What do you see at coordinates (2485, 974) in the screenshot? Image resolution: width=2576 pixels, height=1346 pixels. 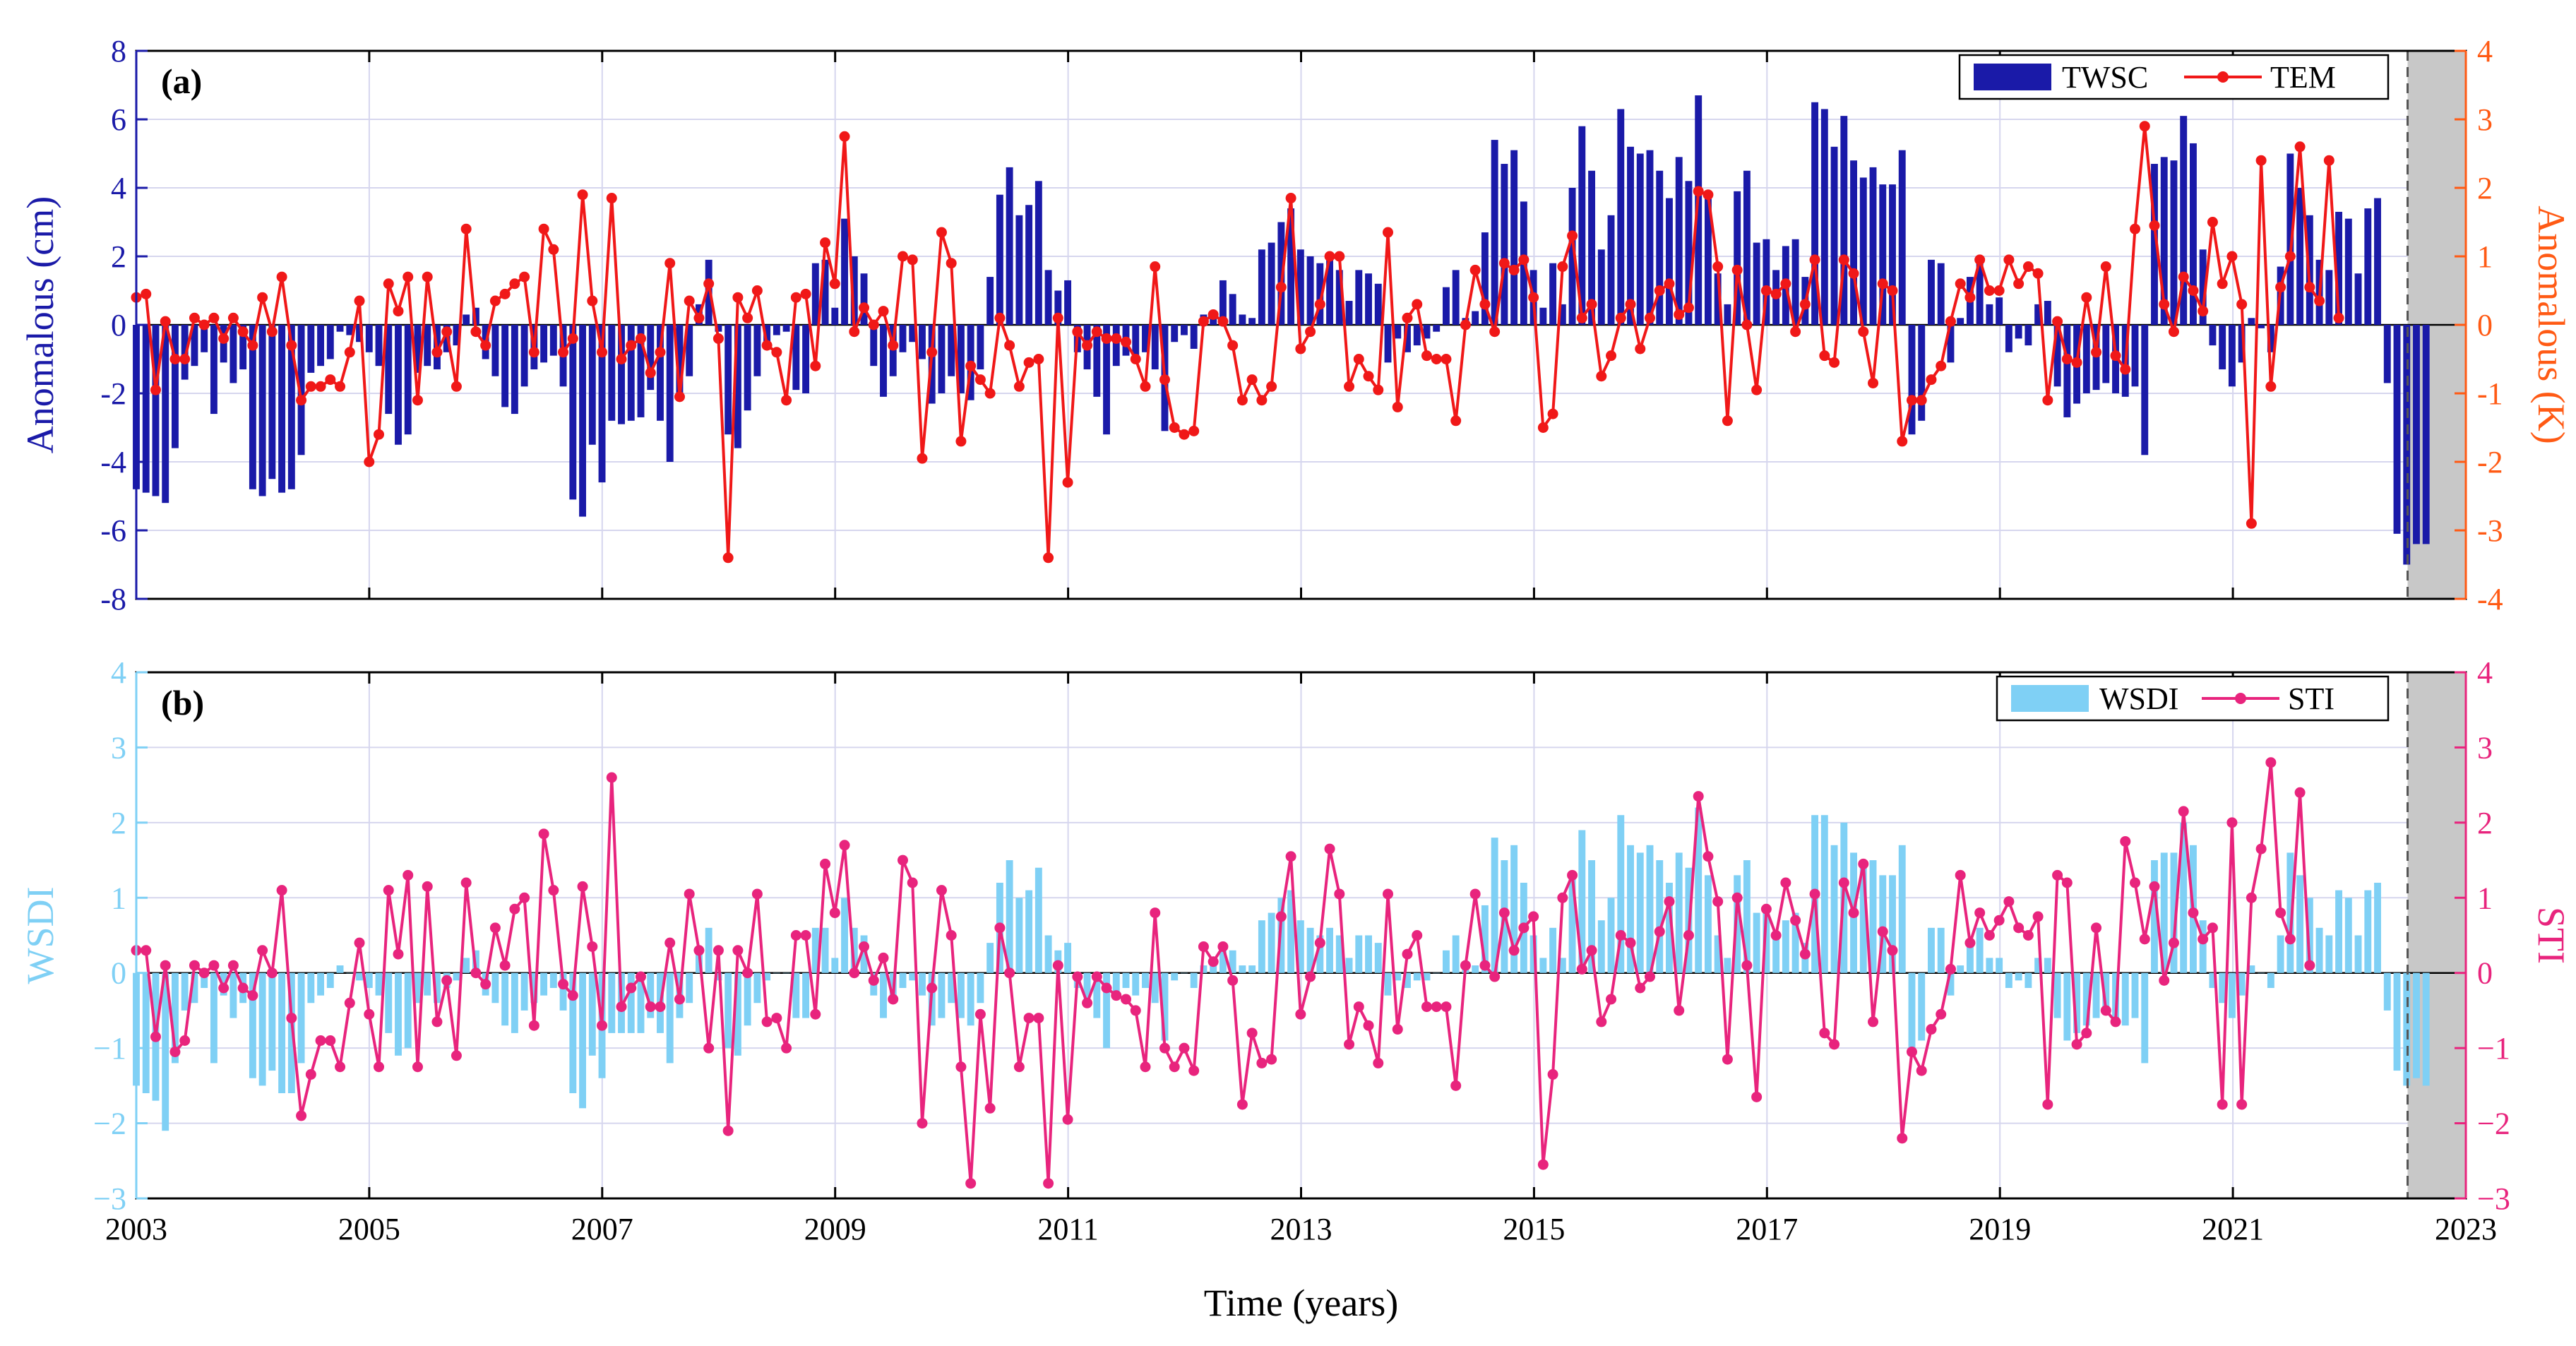 I see `right-tick-label: 0` at bounding box center [2485, 974].